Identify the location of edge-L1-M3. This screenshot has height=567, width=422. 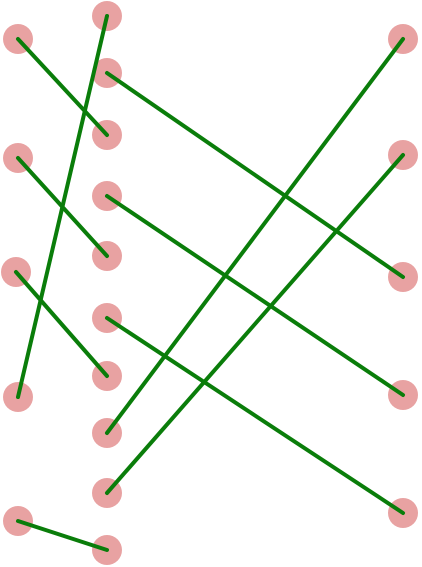
(62, 87).